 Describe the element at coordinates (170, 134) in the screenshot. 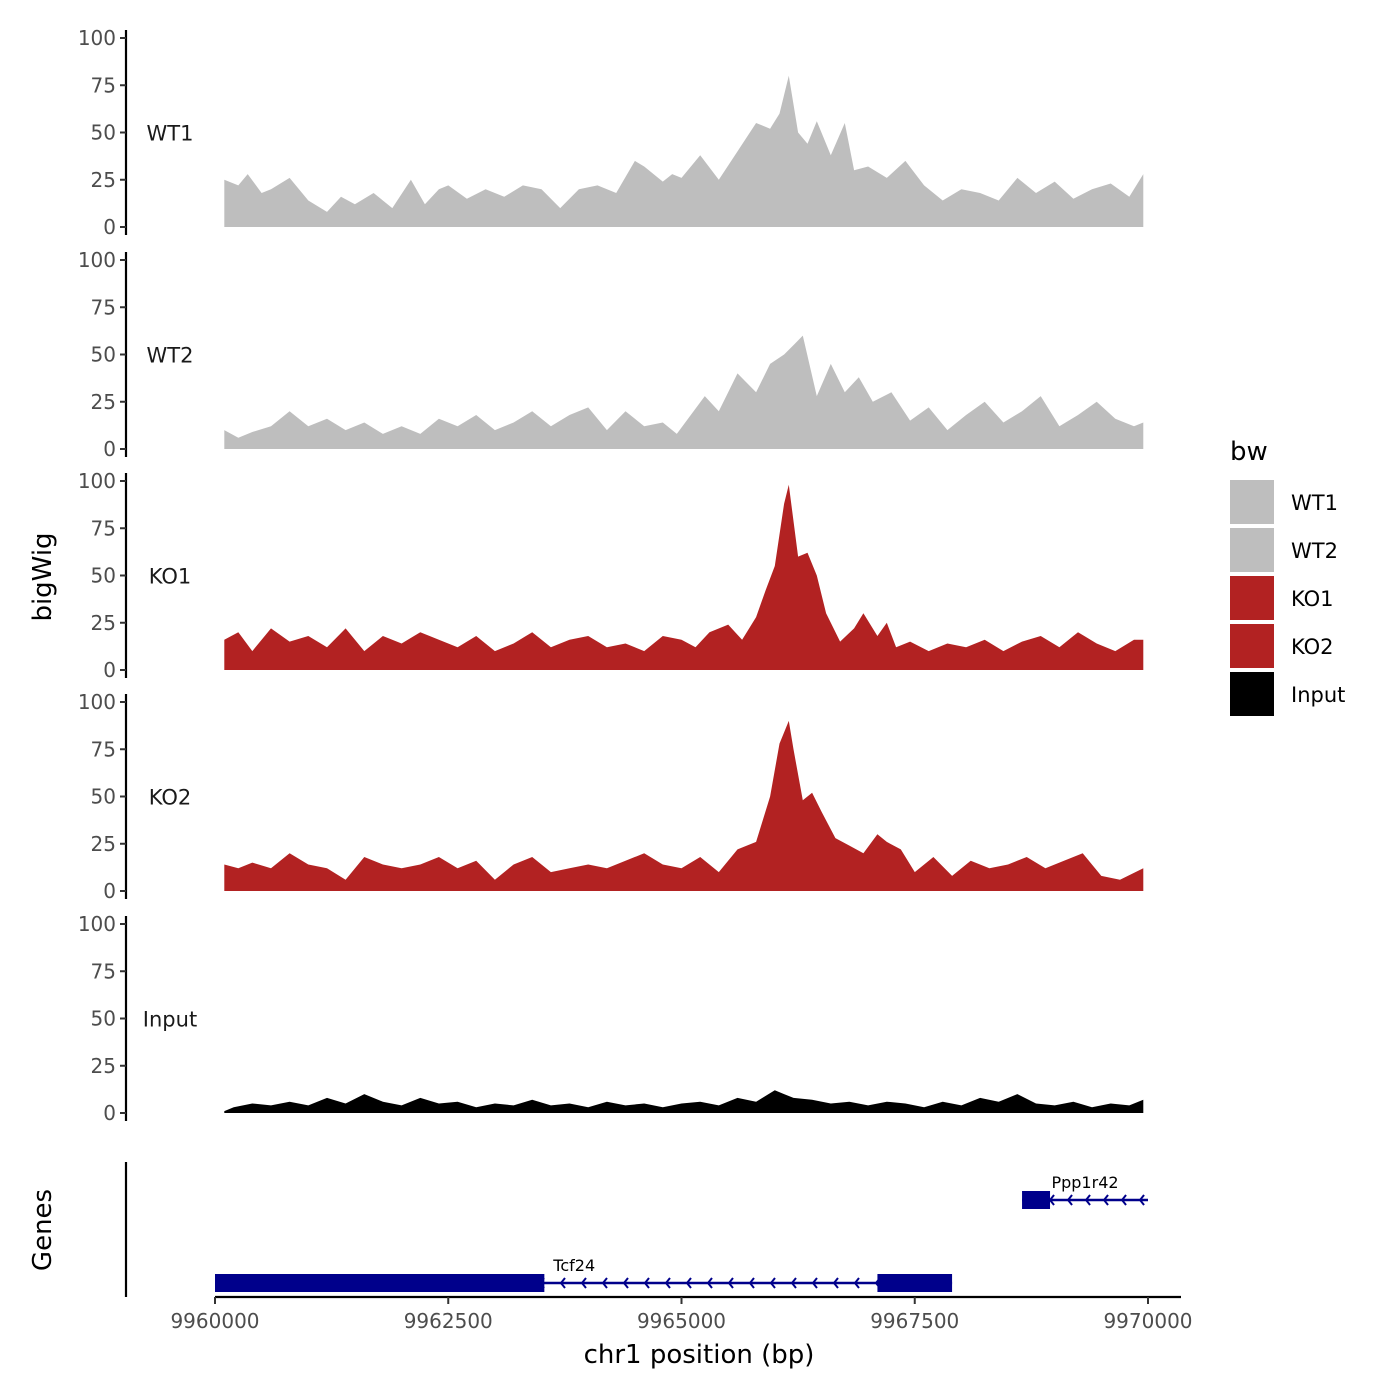

I see `track-label: WT1` at that location.